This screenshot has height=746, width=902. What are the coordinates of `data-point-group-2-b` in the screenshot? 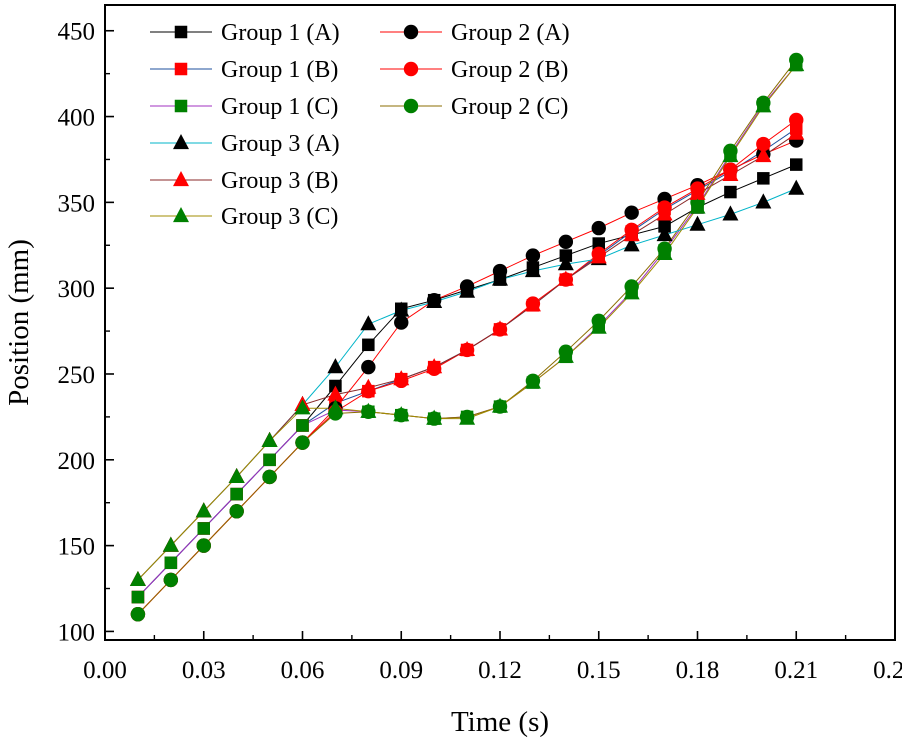 It's located at (763, 144).